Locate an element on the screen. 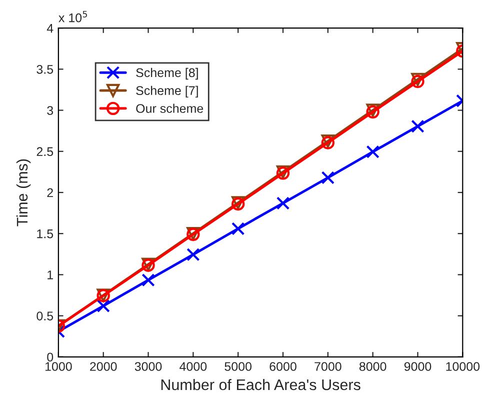  x-tick-label: 4000 is located at coordinates (193, 366).